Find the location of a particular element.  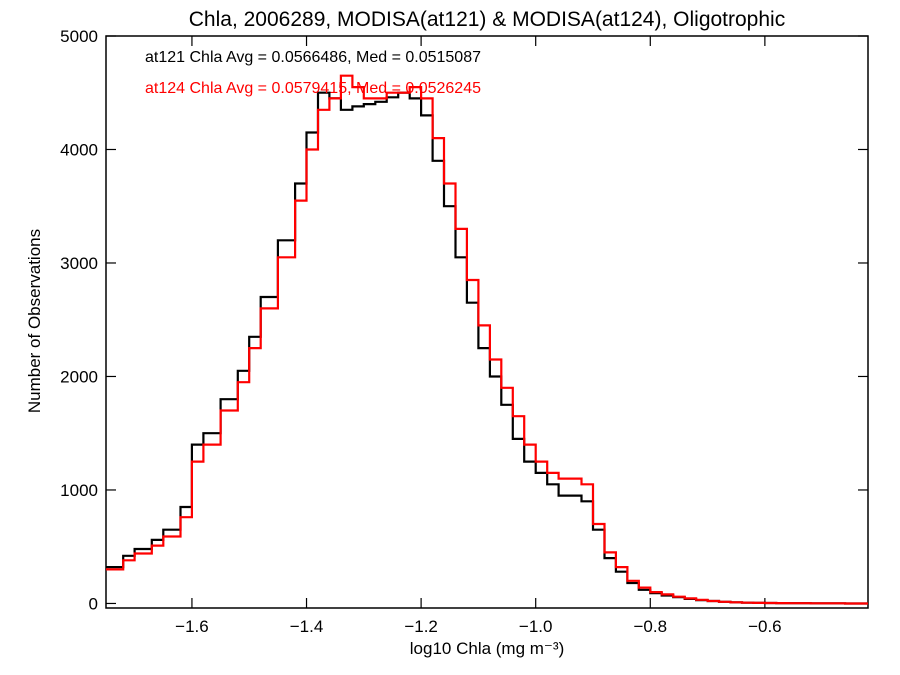

x-tick-label: −1.2 is located at coordinates (421, 626).